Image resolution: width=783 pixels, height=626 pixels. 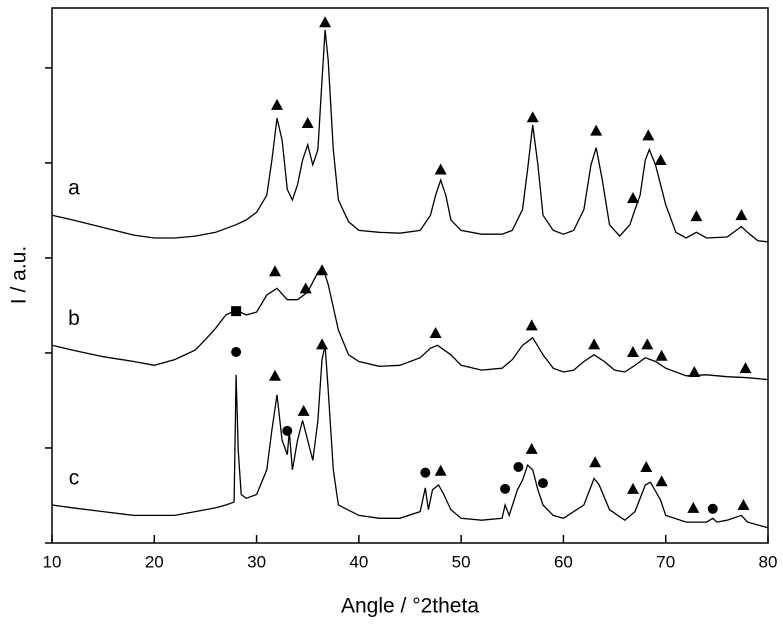 I want to click on series-label: c, so click(x=74, y=478).